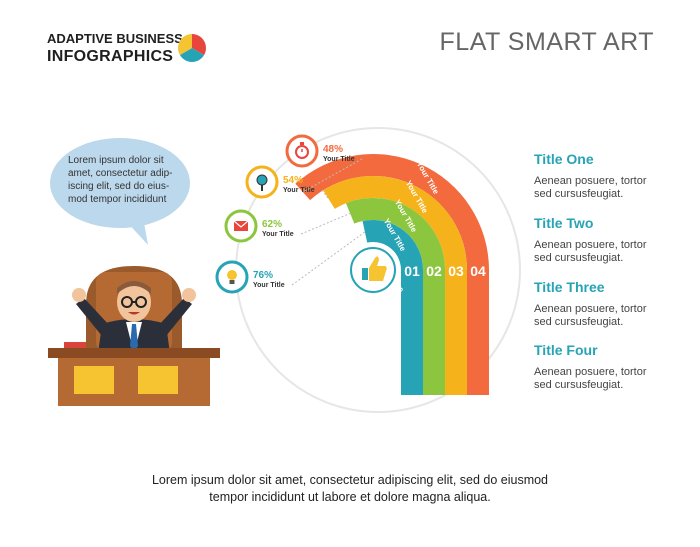 The image size is (700, 547). Describe the element at coordinates (272, 224) in the screenshot. I see `callout-percent: 62%` at that location.